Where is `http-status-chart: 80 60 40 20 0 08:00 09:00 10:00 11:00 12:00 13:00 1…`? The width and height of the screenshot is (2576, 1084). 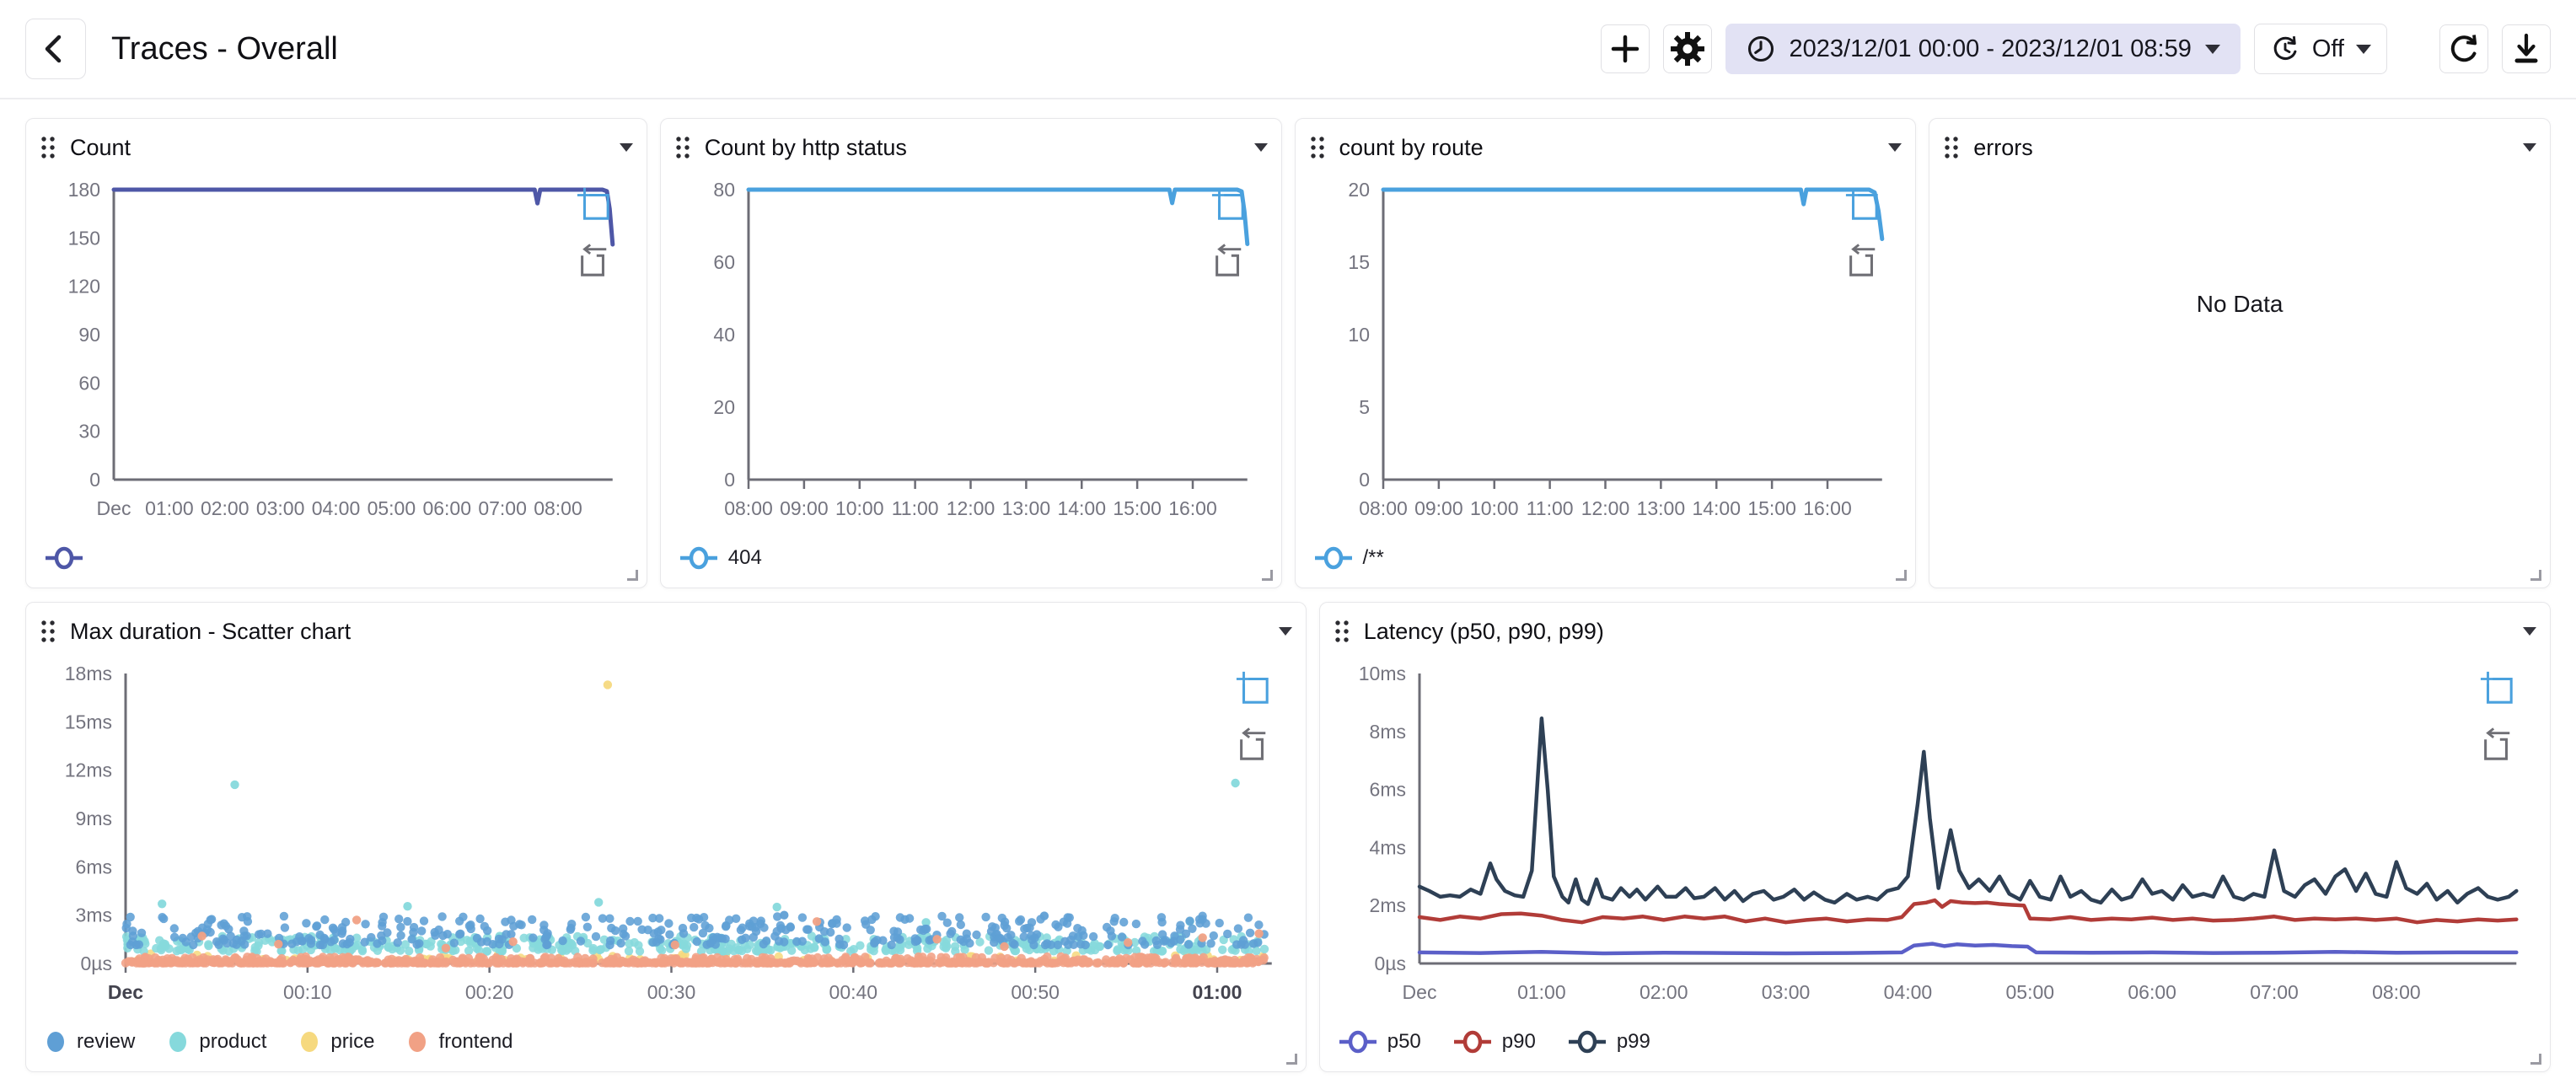 http-status-chart: 80 60 40 20 0 08:00 09:00 10:00 11:00 12:00 13:00 1… is located at coordinates (971, 350).